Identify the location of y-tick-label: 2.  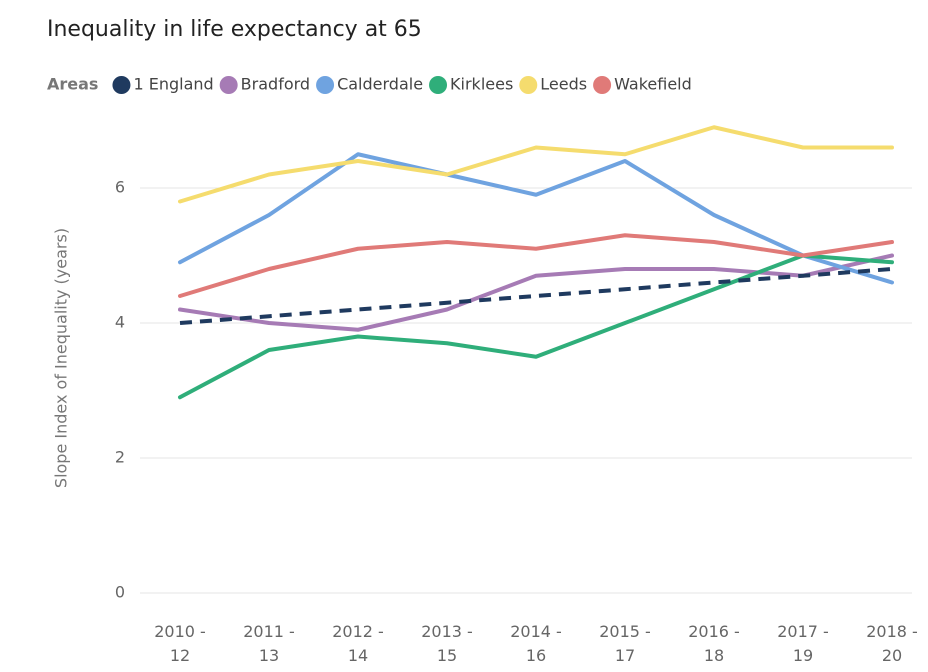
(120, 457).